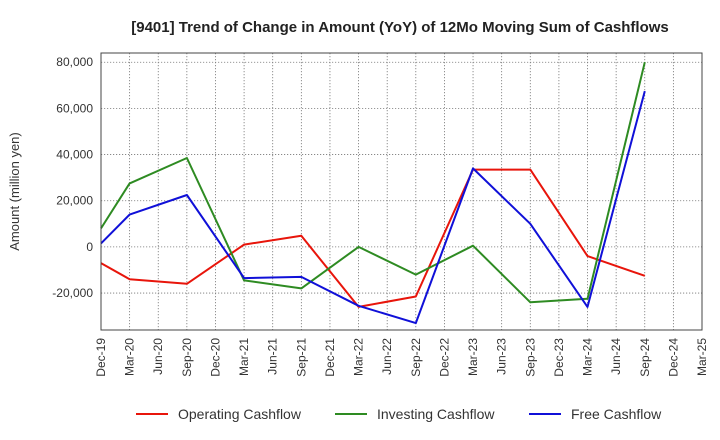 Image resolution: width=720 pixels, height=440 pixels. Describe the element at coordinates (187, 357) in the screenshot. I see `x-tick-label: Sep-20` at that location.